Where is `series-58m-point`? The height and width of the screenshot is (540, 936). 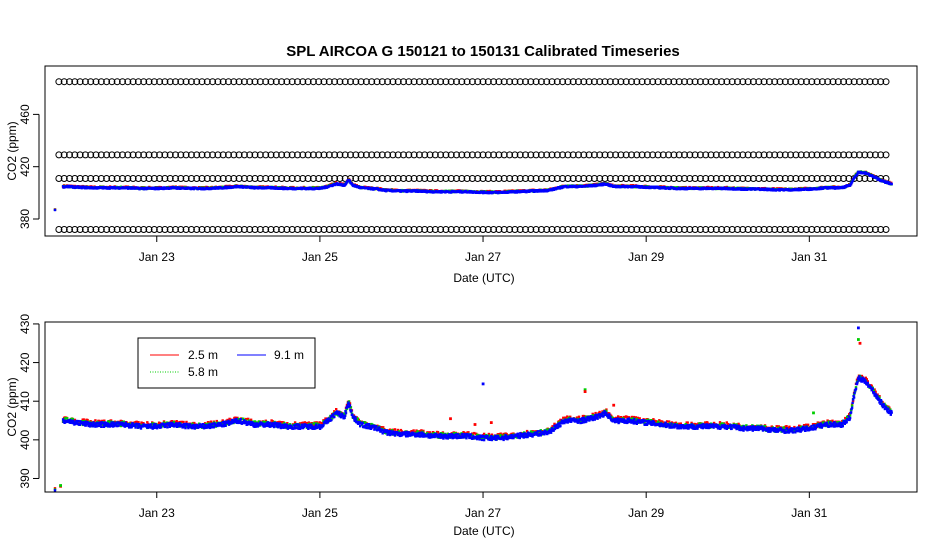
series-58m-point is located at coordinates (121, 426).